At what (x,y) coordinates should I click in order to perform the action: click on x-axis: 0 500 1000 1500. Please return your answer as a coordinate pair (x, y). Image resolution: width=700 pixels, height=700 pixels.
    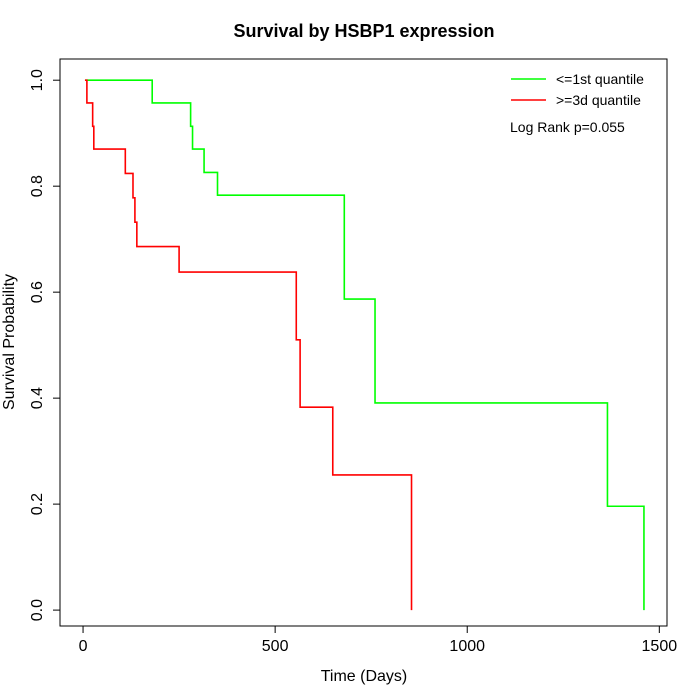
    Looking at the image, I should click on (378, 640).